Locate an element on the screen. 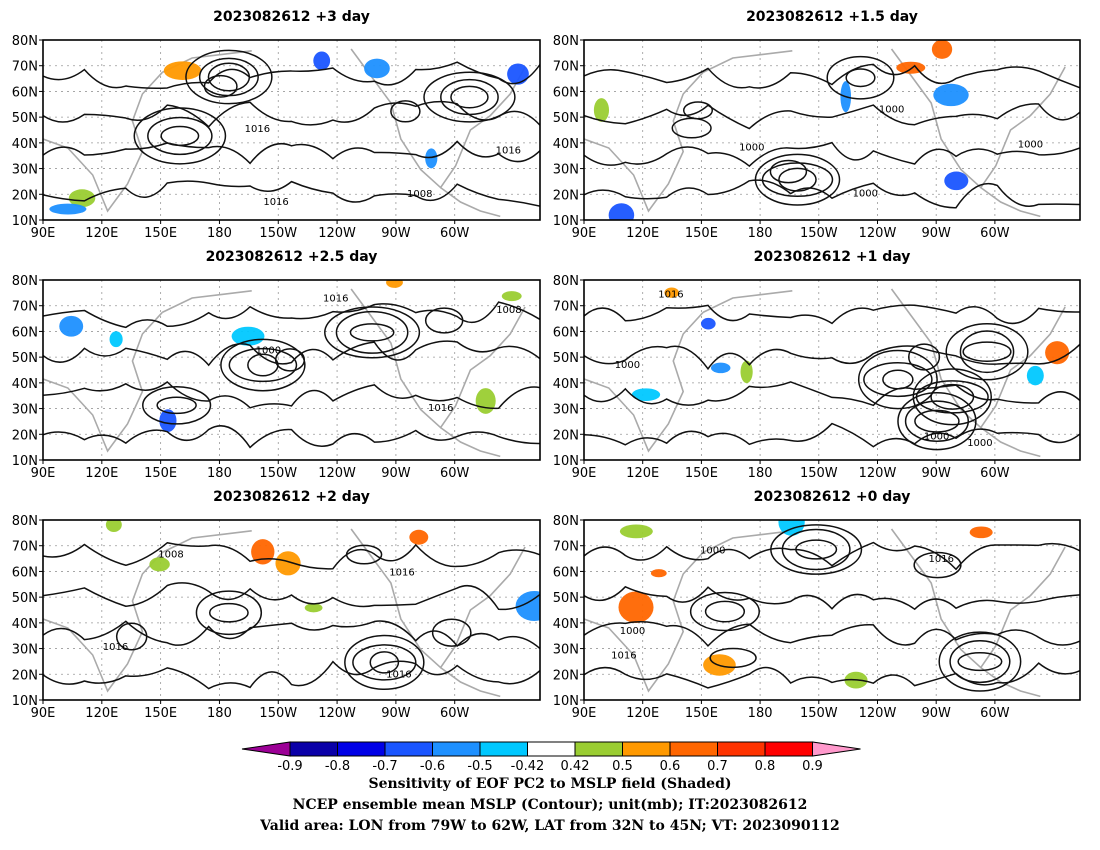 The image size is (1100, 850). panel-title: 2023082612 +0 day is located at coordinates (832, 497).